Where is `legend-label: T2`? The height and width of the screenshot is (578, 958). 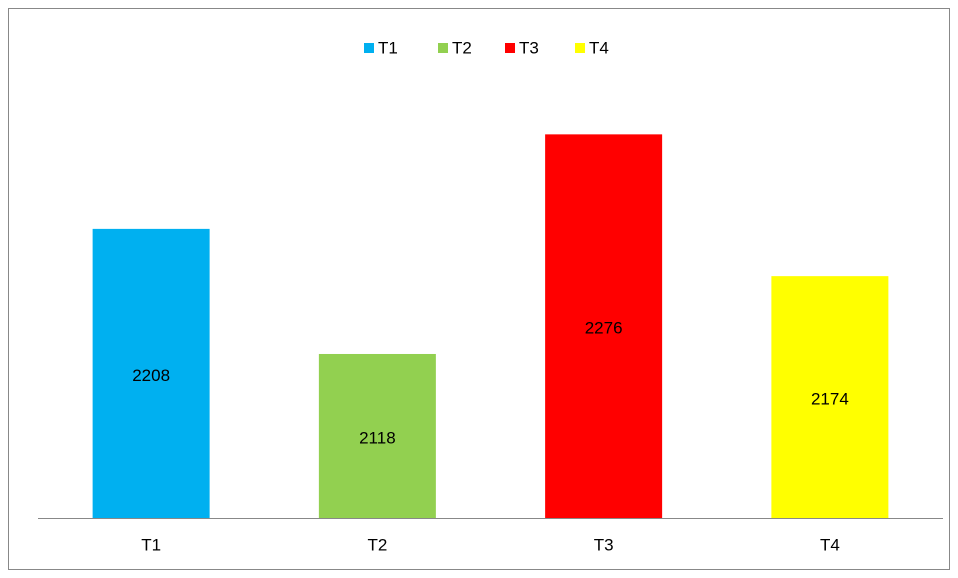
legend-label: T2 is located at coordinates (462, 47).